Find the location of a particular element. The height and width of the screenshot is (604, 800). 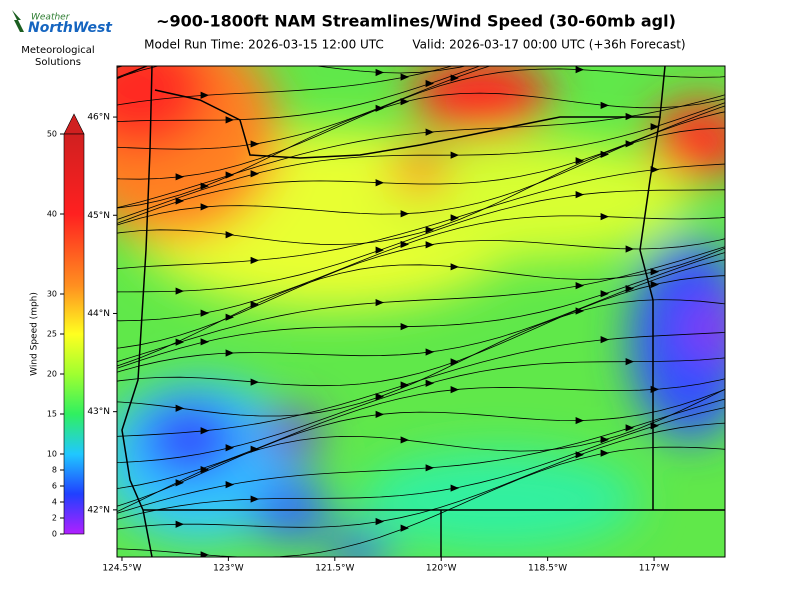

model-run: Model Run Time: 2026-03-15 12:00 UTC is located at coordinates (264, 45).